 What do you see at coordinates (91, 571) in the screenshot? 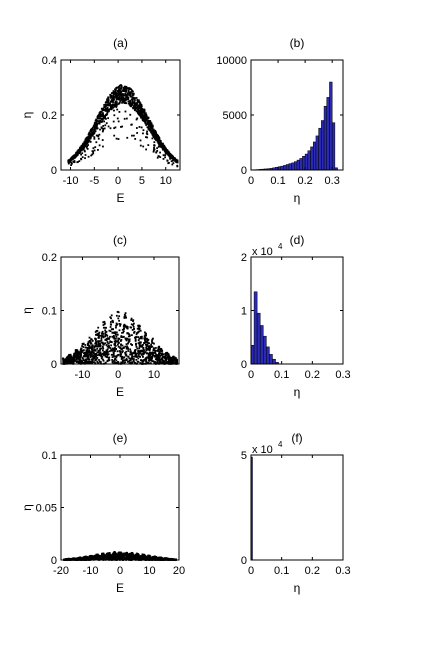
I see `x-tick-label: -10` at bounding box center [91, 571].